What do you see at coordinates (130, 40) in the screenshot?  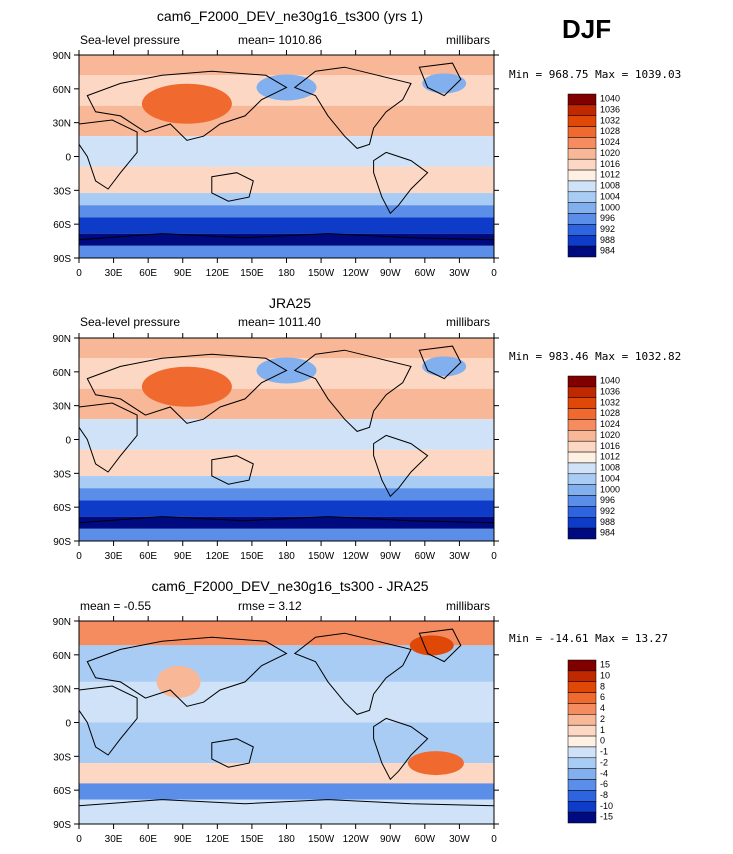 I see `panel-1-left-label: Sea-level pressure` at bounding box center [130, 40].